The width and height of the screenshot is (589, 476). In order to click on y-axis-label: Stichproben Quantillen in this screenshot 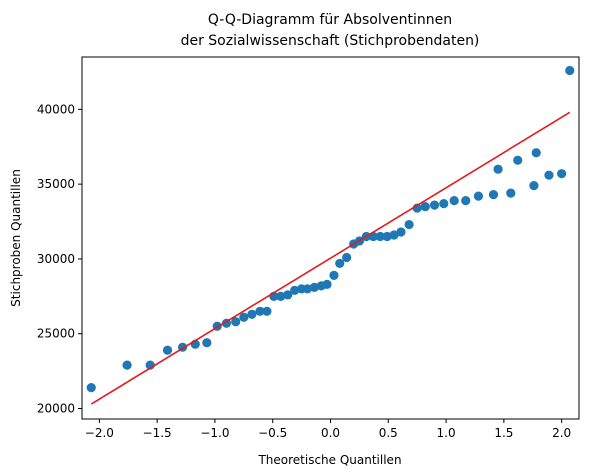, I will do `click(16, 238)`.